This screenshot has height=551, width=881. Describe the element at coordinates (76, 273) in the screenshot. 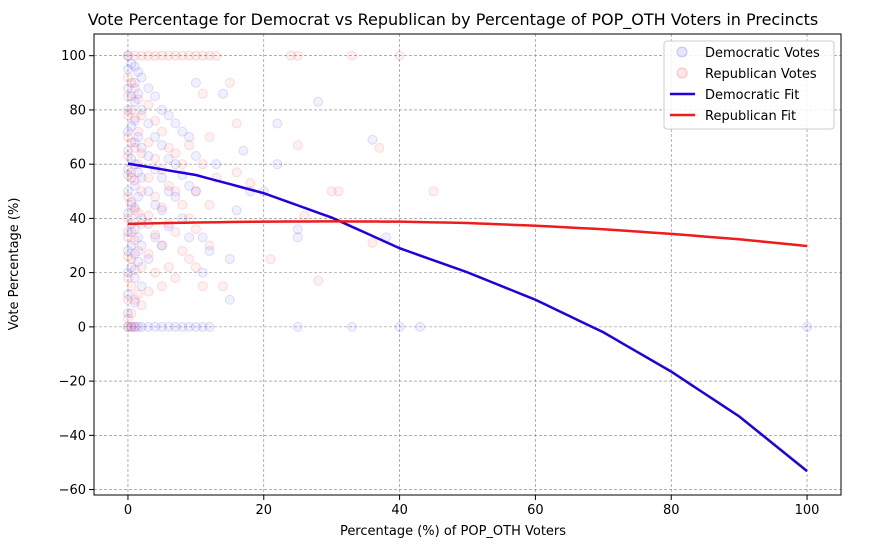

I see `y-axis-ticks: −60 −40 −20 0 20 40 60 80 100` at that location.